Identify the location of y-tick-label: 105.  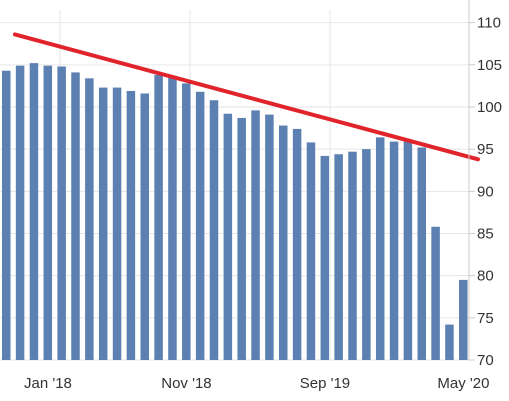
(489, 65).